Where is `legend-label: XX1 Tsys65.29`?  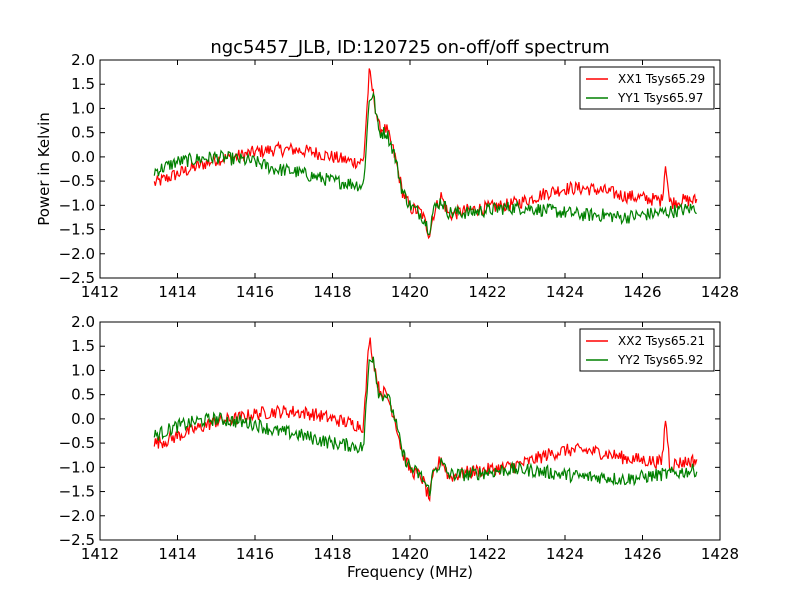
legend-label: XX1 Tsys65.29 is located at coordinates (661, 79).